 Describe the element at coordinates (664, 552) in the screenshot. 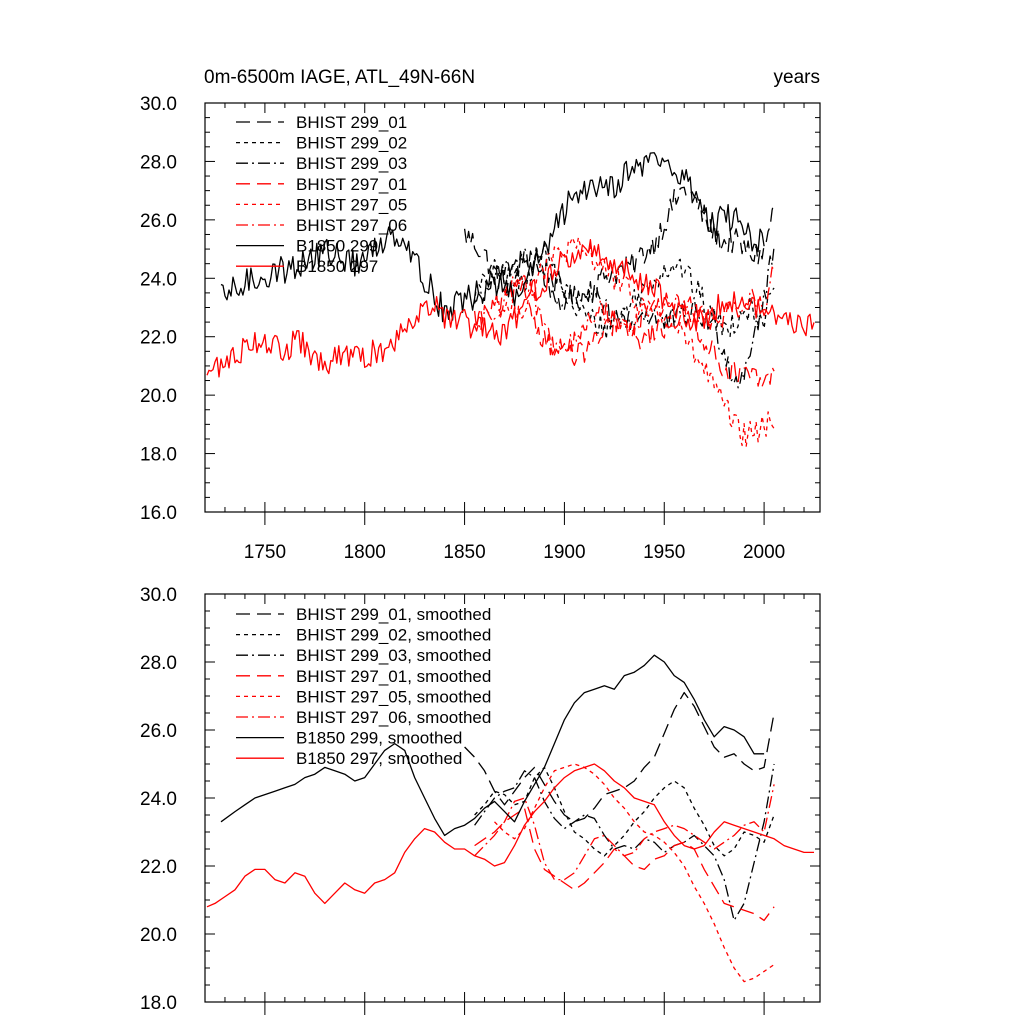

I see `x-tick-label: 1950` at that location.